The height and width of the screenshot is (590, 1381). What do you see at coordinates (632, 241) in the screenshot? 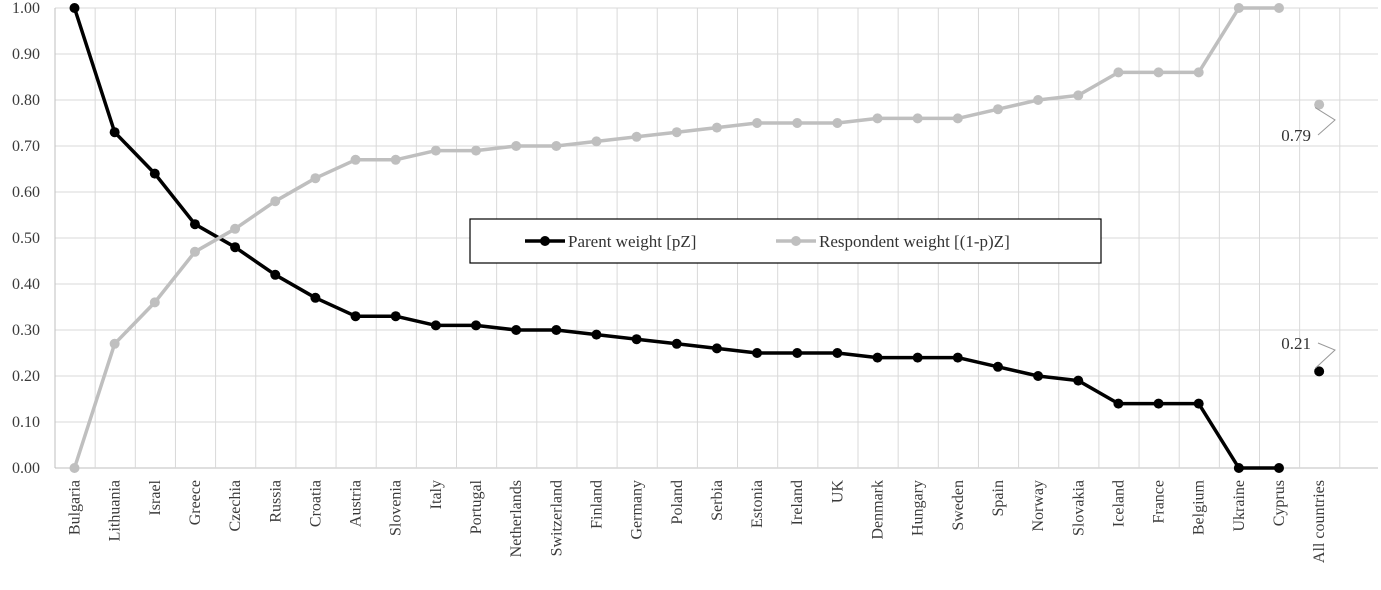
I see `legend-label: Parent weight [pZ]` at bounding box center [632, 241].